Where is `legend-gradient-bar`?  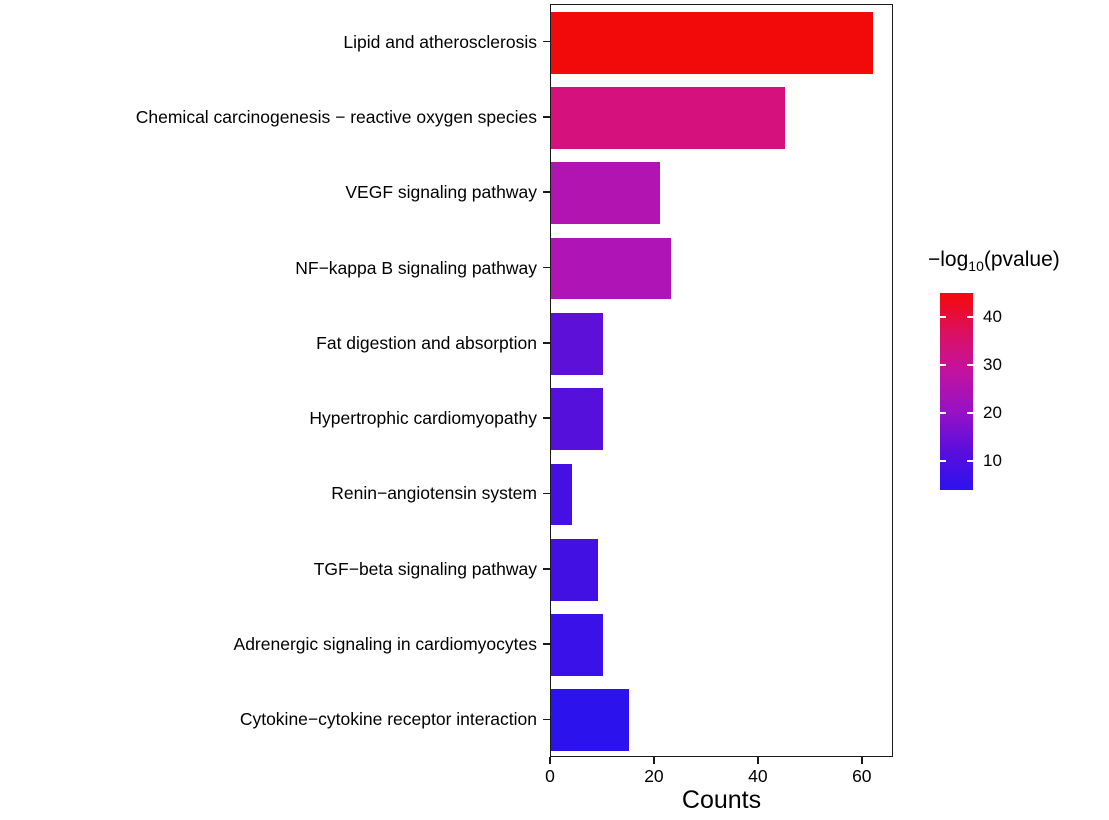 legend-gradient-bar is located at coordinates (956, 391).